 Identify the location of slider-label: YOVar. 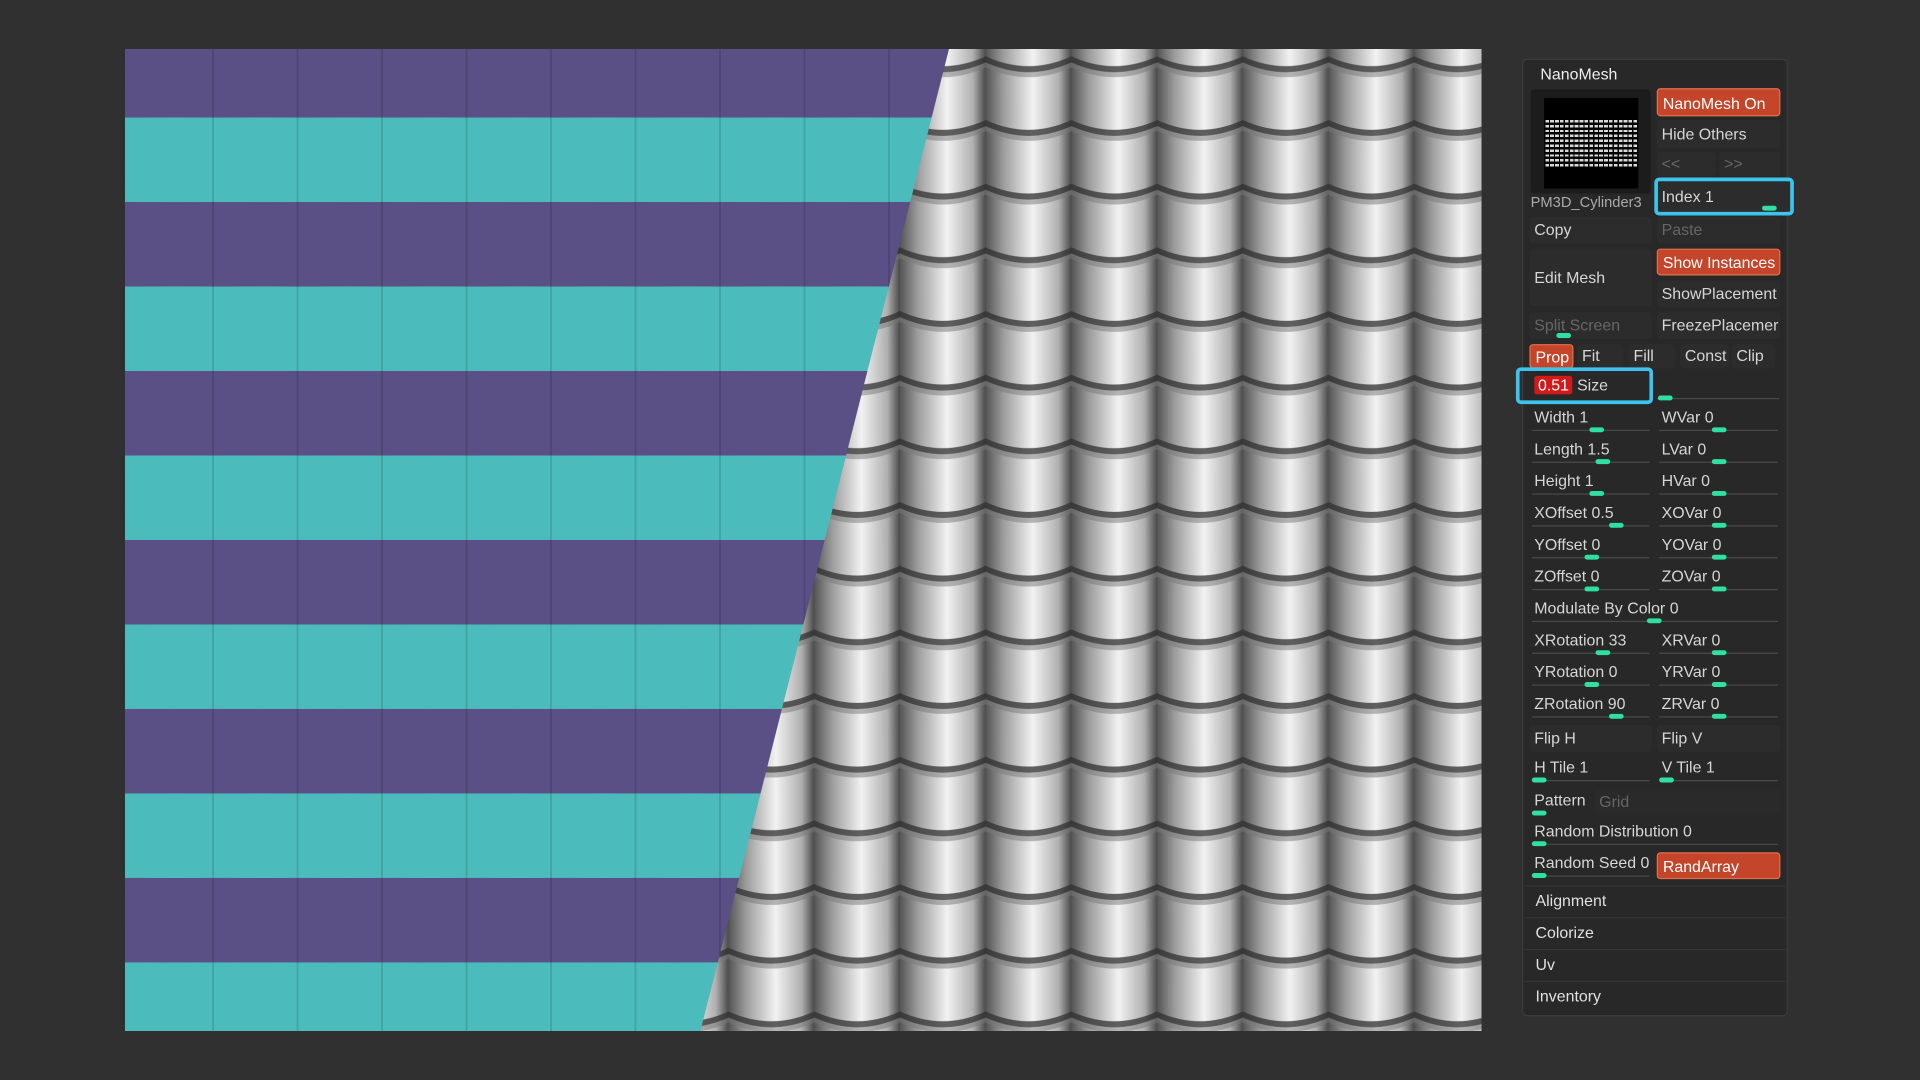
(1685, 544).